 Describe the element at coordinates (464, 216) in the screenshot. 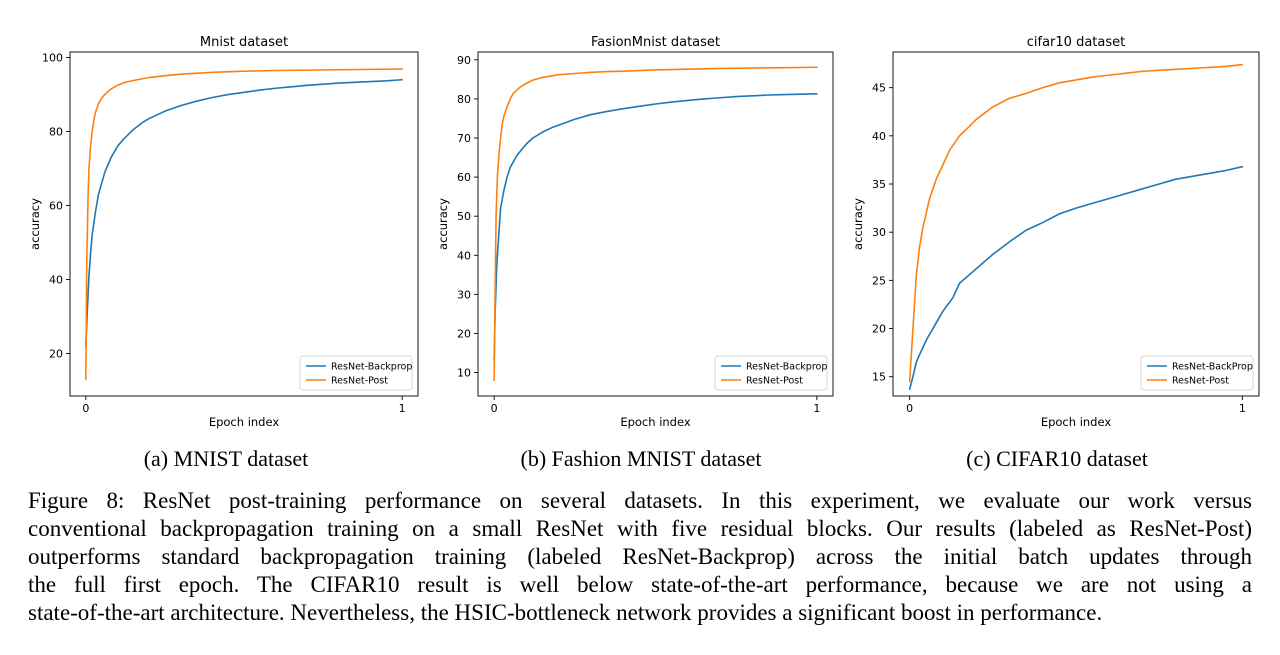

I see `y-tick-label: 50` at that location.